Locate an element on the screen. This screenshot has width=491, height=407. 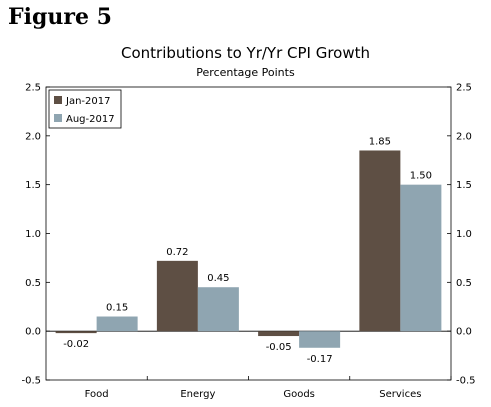
chart-title: Contributions to Yr/Yr CPI Growth is located at coordinates (245, 53).